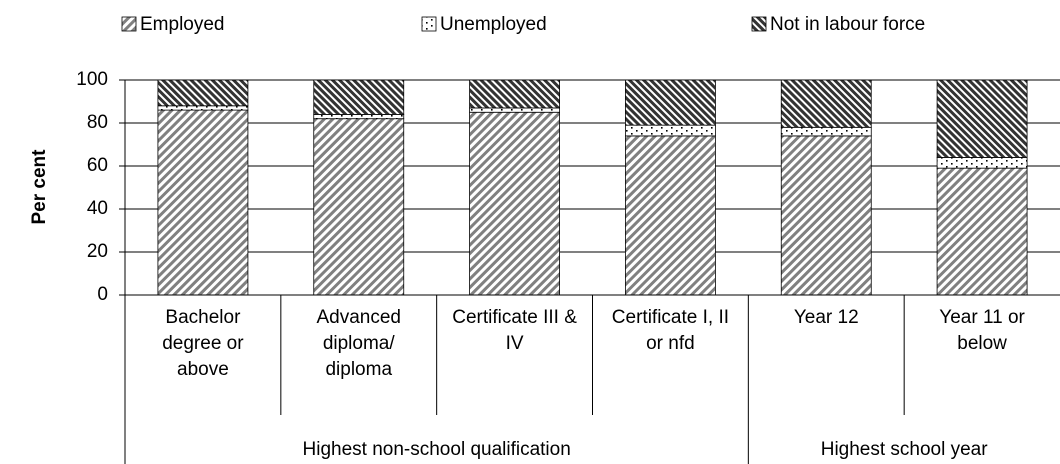  What do you see at coordinates (97, 208) in the screenshot?
I see `y-tick-label: 40` at bounding box center [97, 208].